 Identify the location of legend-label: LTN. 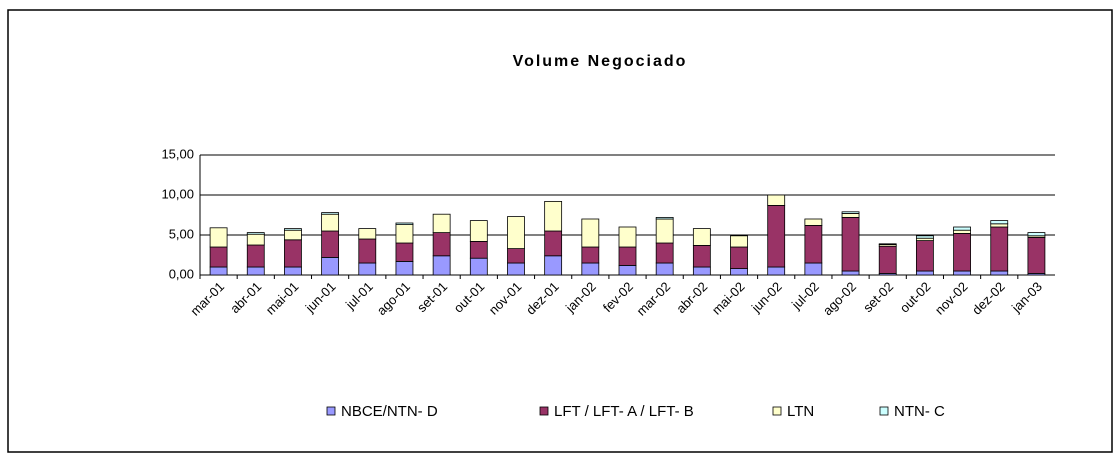
(800, 411).